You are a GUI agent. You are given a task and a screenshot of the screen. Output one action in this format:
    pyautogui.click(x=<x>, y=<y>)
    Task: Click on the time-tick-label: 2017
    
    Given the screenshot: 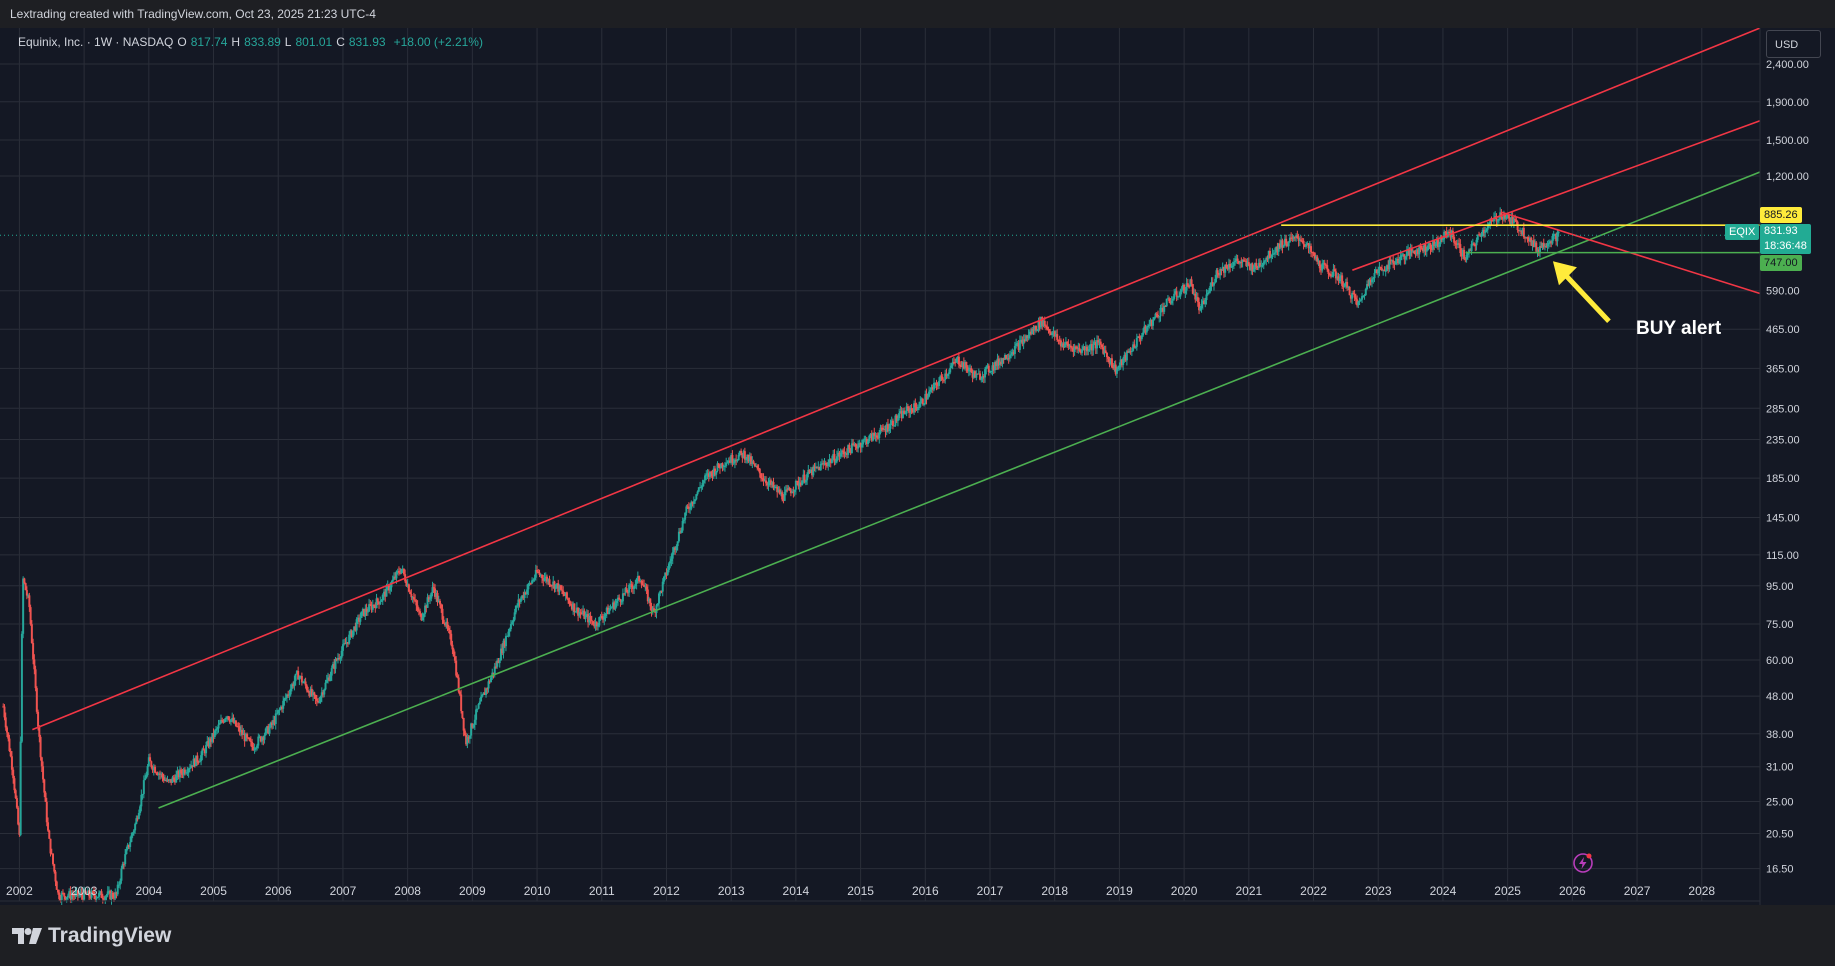 What is the action you would take?
    pyautogui.click(x=990, y=891)
    